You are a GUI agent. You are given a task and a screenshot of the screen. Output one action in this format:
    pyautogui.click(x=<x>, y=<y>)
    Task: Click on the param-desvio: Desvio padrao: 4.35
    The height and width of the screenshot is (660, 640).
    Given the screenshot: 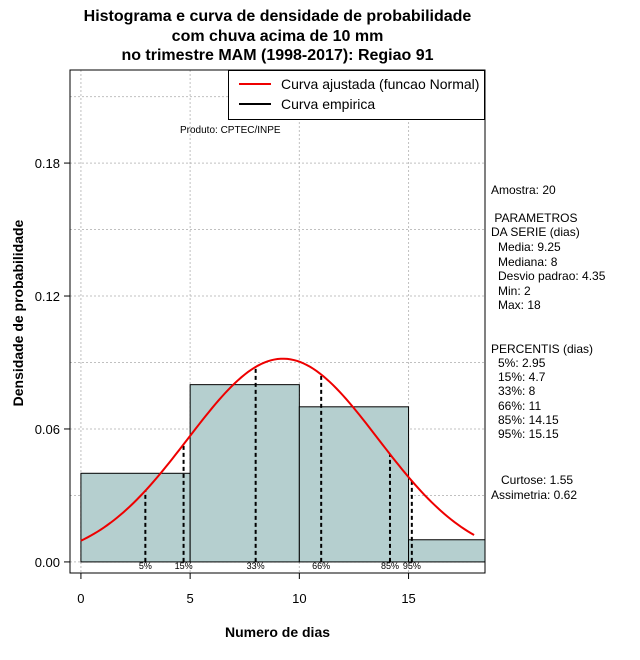 What is the action you would take?
    pyautogui.click(x=552, y=276)
    